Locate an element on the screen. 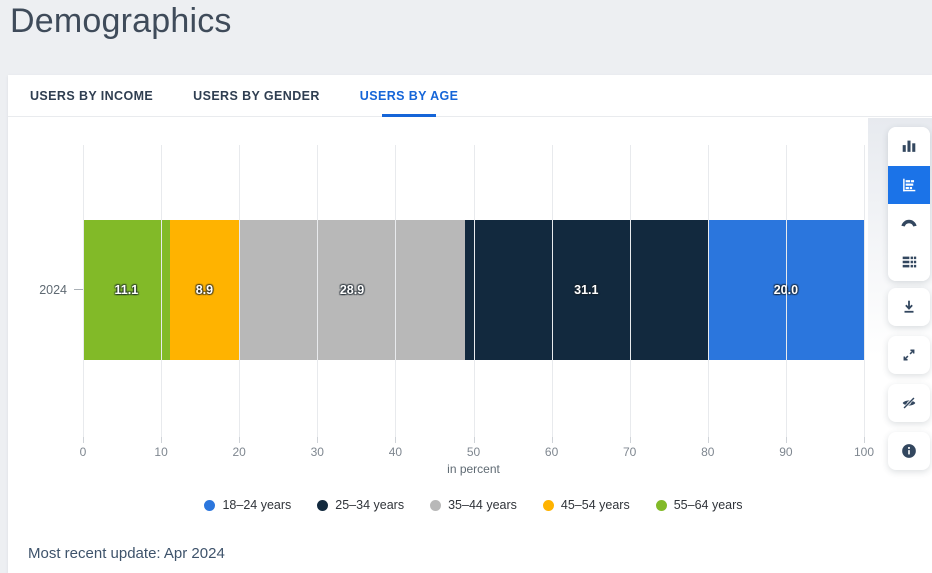  horizontal-bar-chart-button is located at coordinates (909, 184).